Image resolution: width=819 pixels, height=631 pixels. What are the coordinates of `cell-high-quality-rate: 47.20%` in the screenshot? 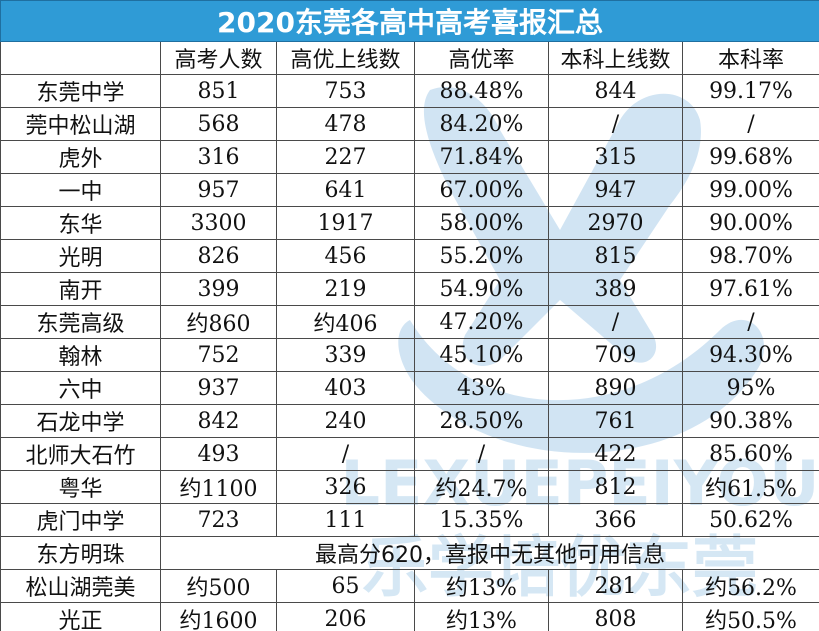 It's located at (481, 322).